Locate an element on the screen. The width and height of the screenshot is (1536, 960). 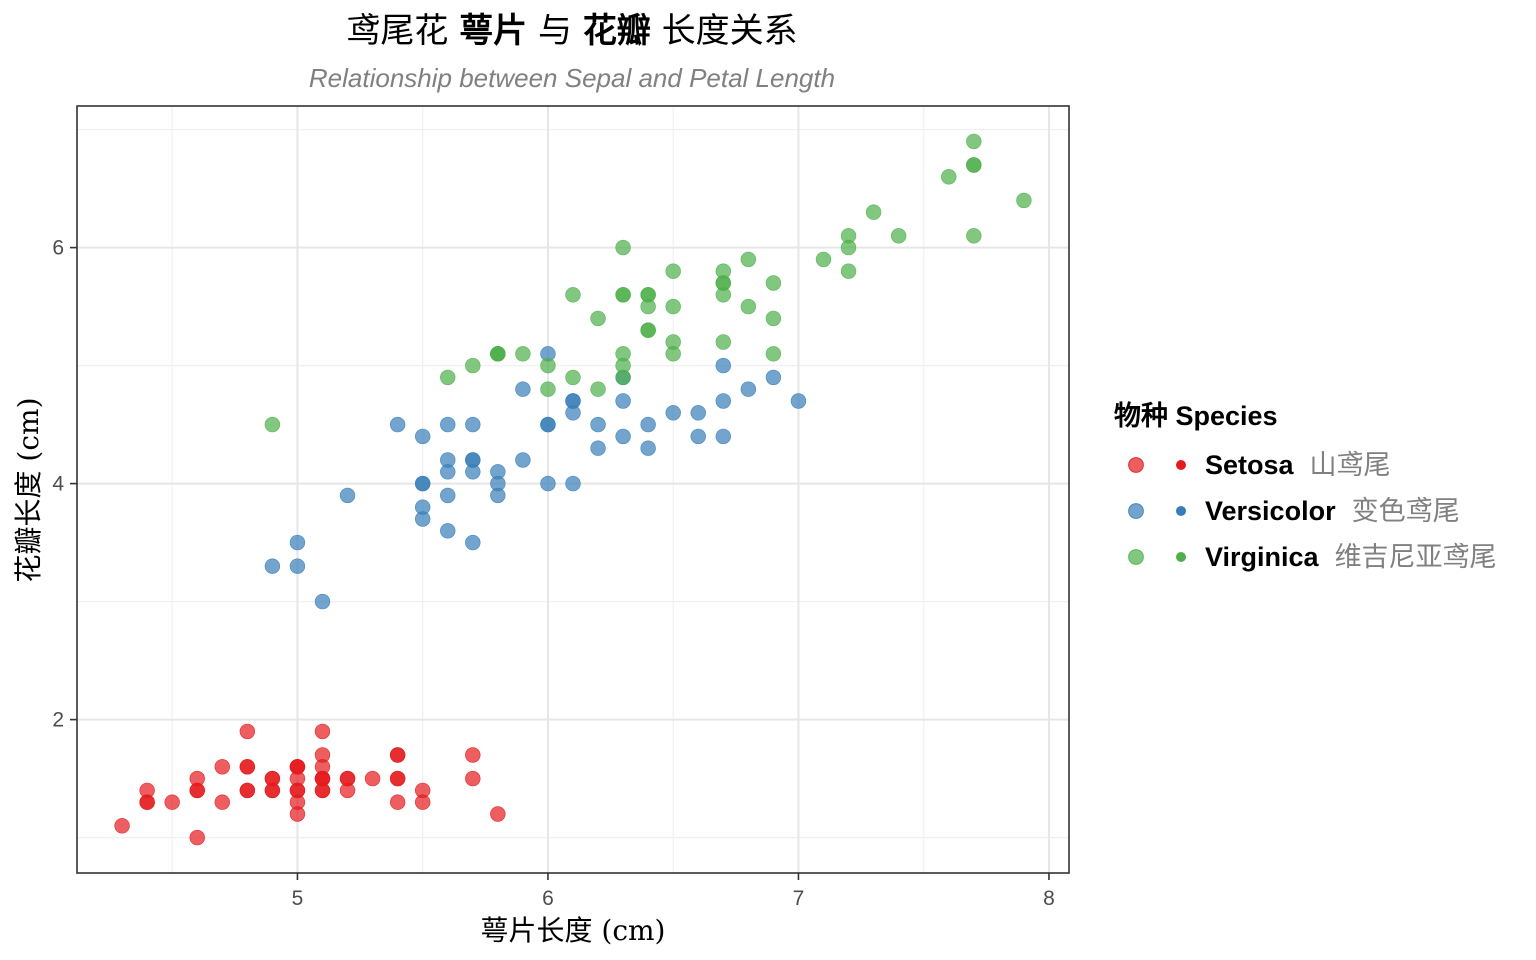
x-axis-ticks: 5 6 7 8 is located at coordinates (673, 891).